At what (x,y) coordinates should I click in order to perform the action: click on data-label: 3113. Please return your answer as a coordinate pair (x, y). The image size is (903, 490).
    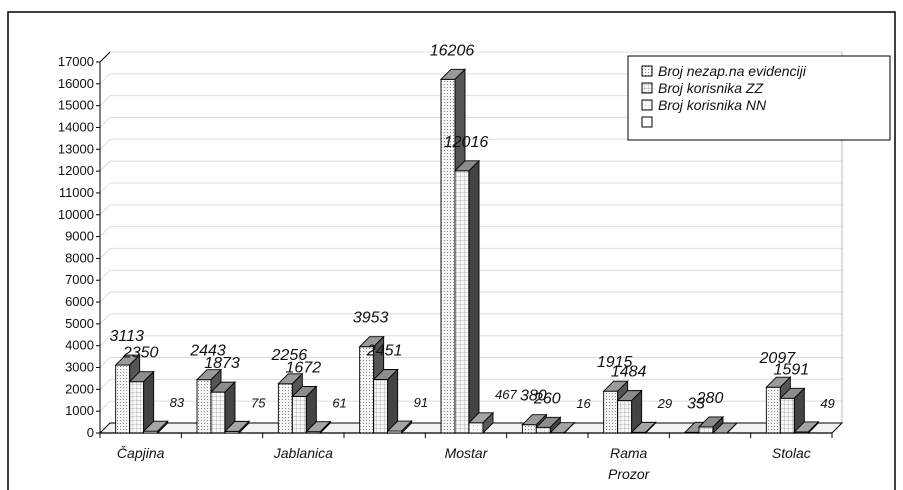
    Looking at the image, I should click on (126, 336).